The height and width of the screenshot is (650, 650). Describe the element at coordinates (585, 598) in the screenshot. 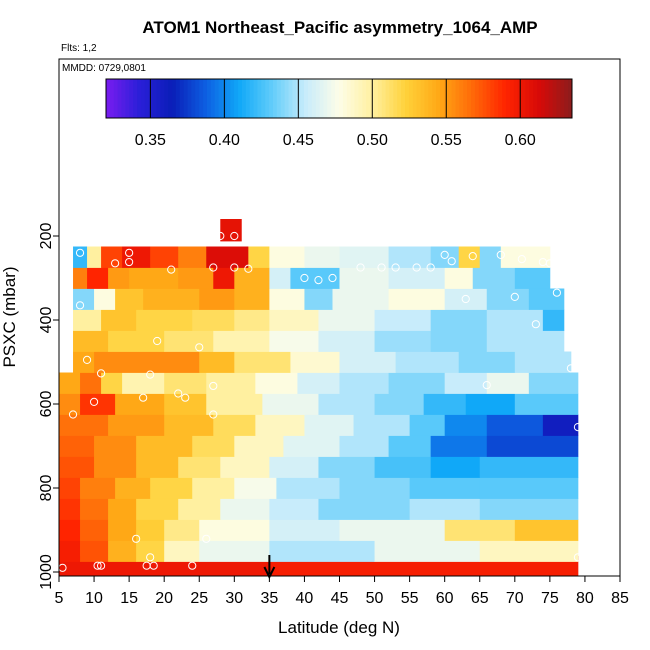

I see `x-tick-label: 80` at that location.